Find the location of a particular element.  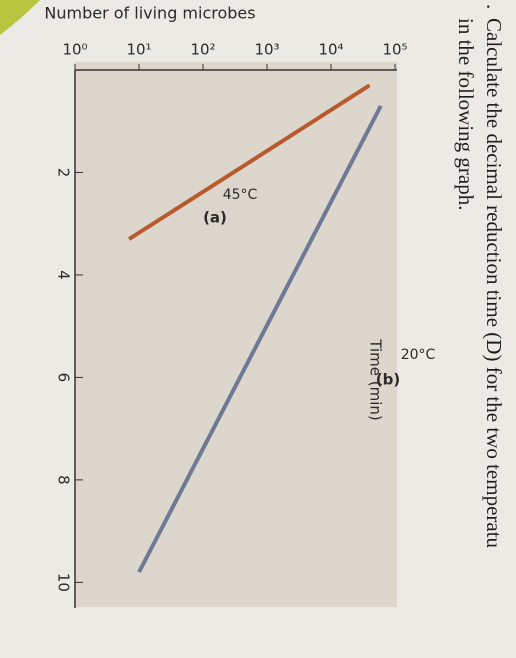

series-tag: (a) is located at coordinates (215, 218).